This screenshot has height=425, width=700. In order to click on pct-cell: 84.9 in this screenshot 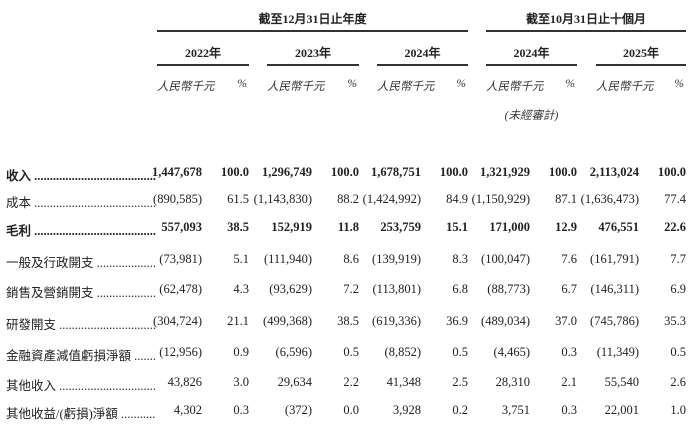, I will do `click(457, 199)`.